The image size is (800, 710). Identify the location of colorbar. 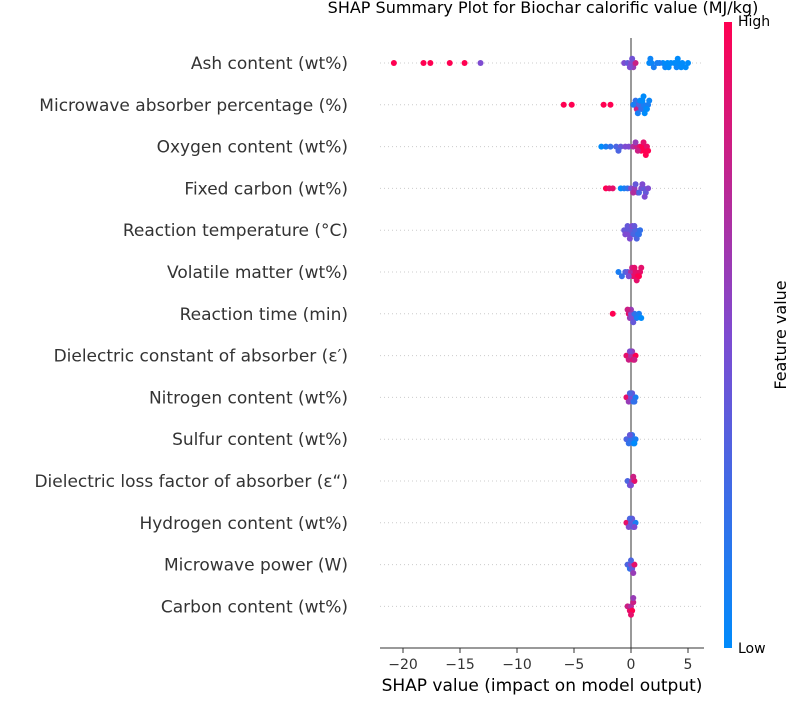
(728, 335).